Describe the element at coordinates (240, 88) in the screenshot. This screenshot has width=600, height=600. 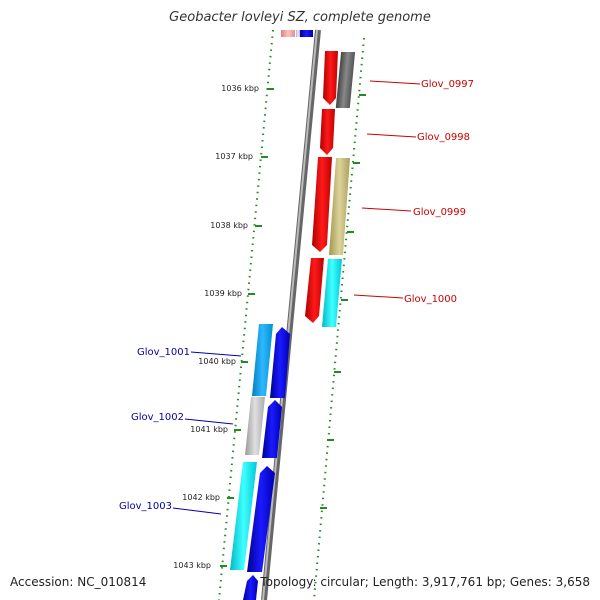
I see `tick-label-1036: 1036 kbp` at that location.